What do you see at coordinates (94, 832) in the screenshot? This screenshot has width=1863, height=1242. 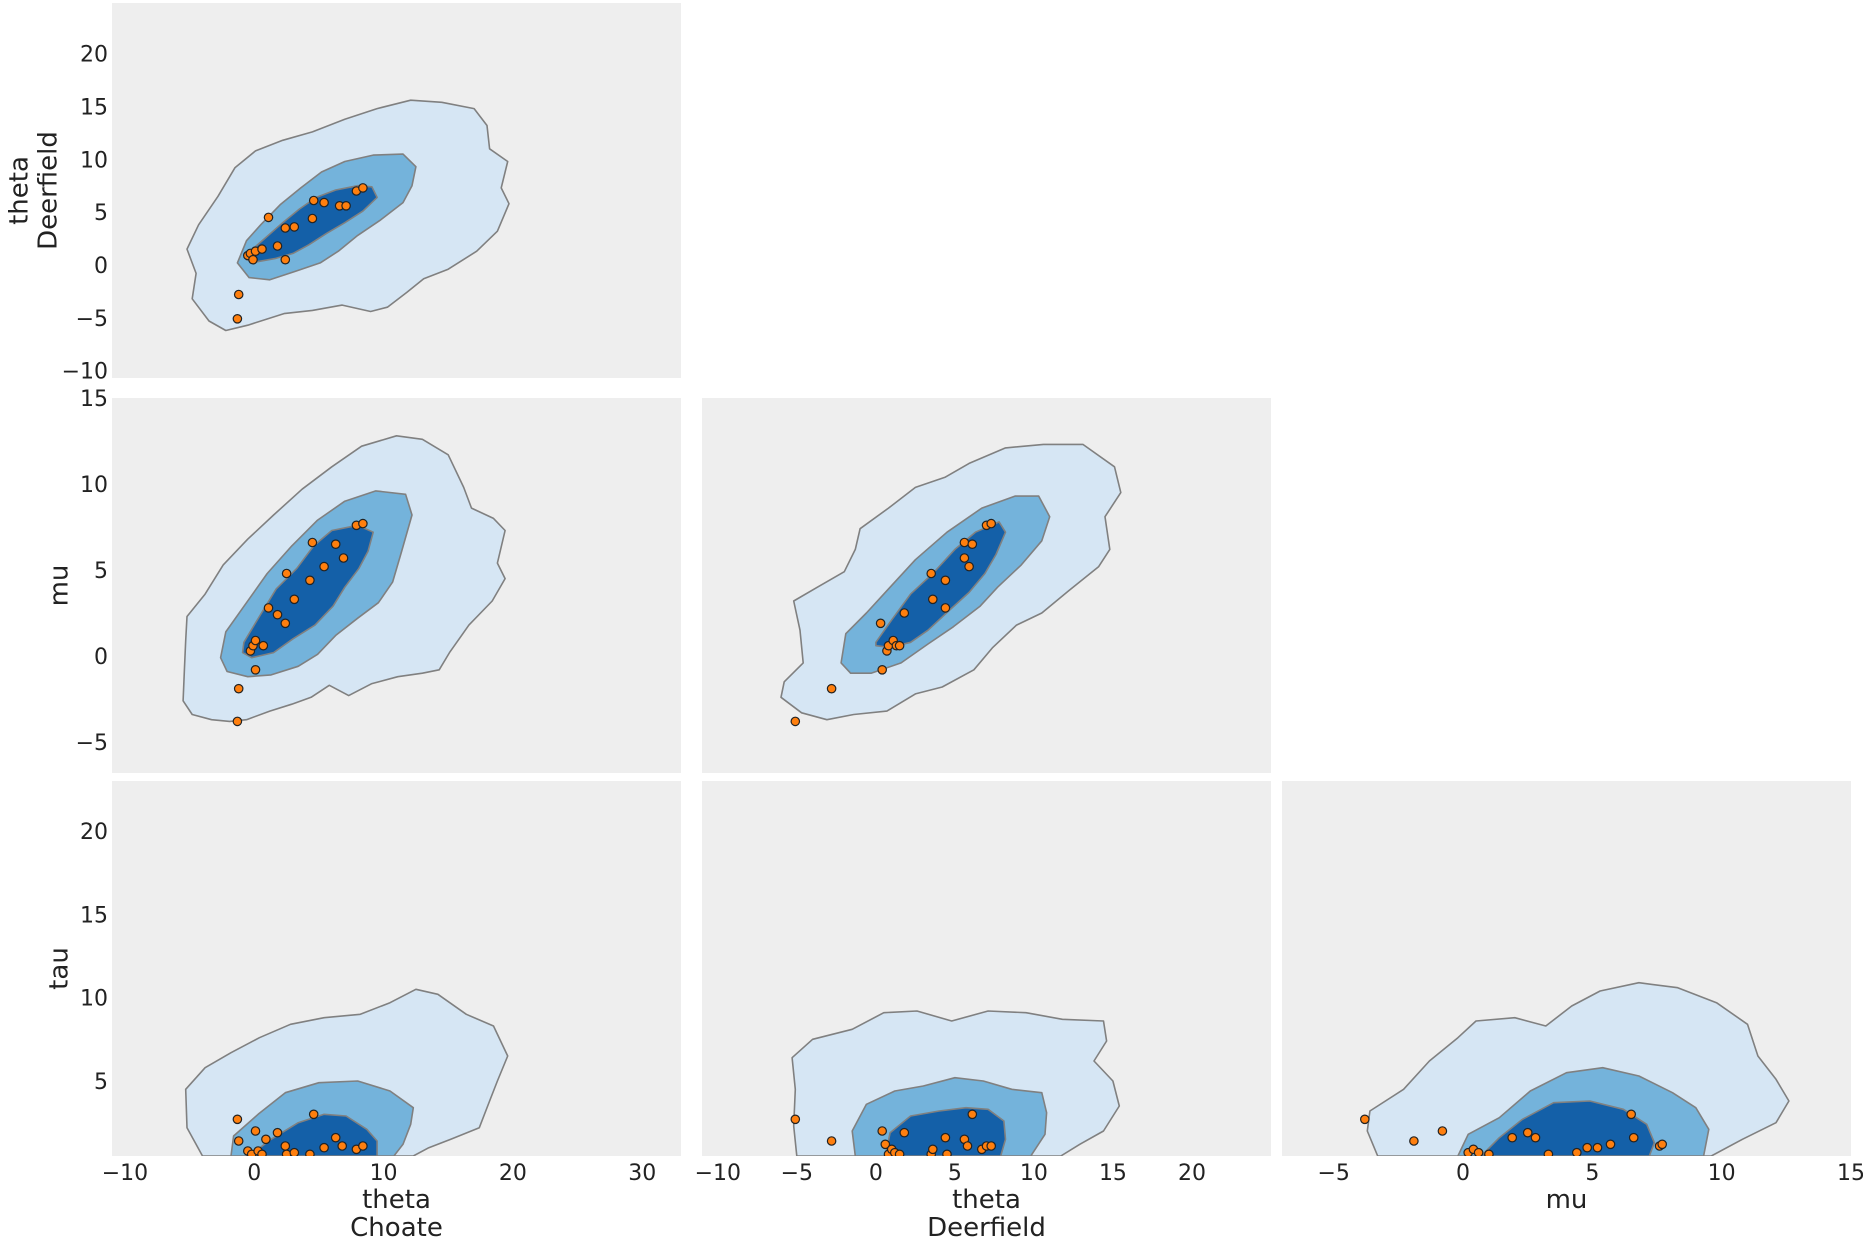 I see `y-tick-label: 20` at bounding box center [94, 832].